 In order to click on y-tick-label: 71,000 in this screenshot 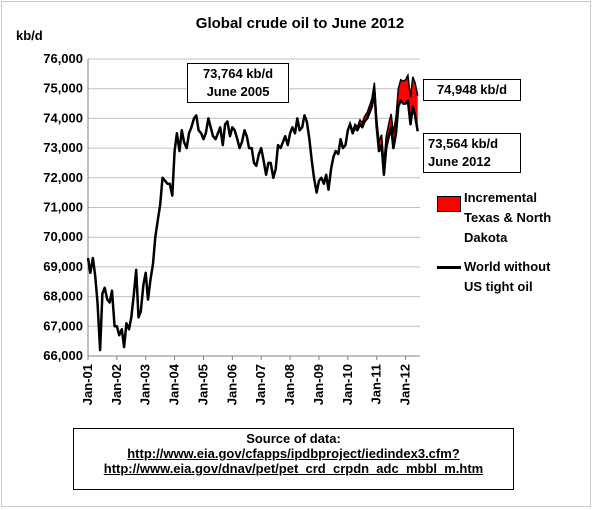, I will do `click(63, 207)`.